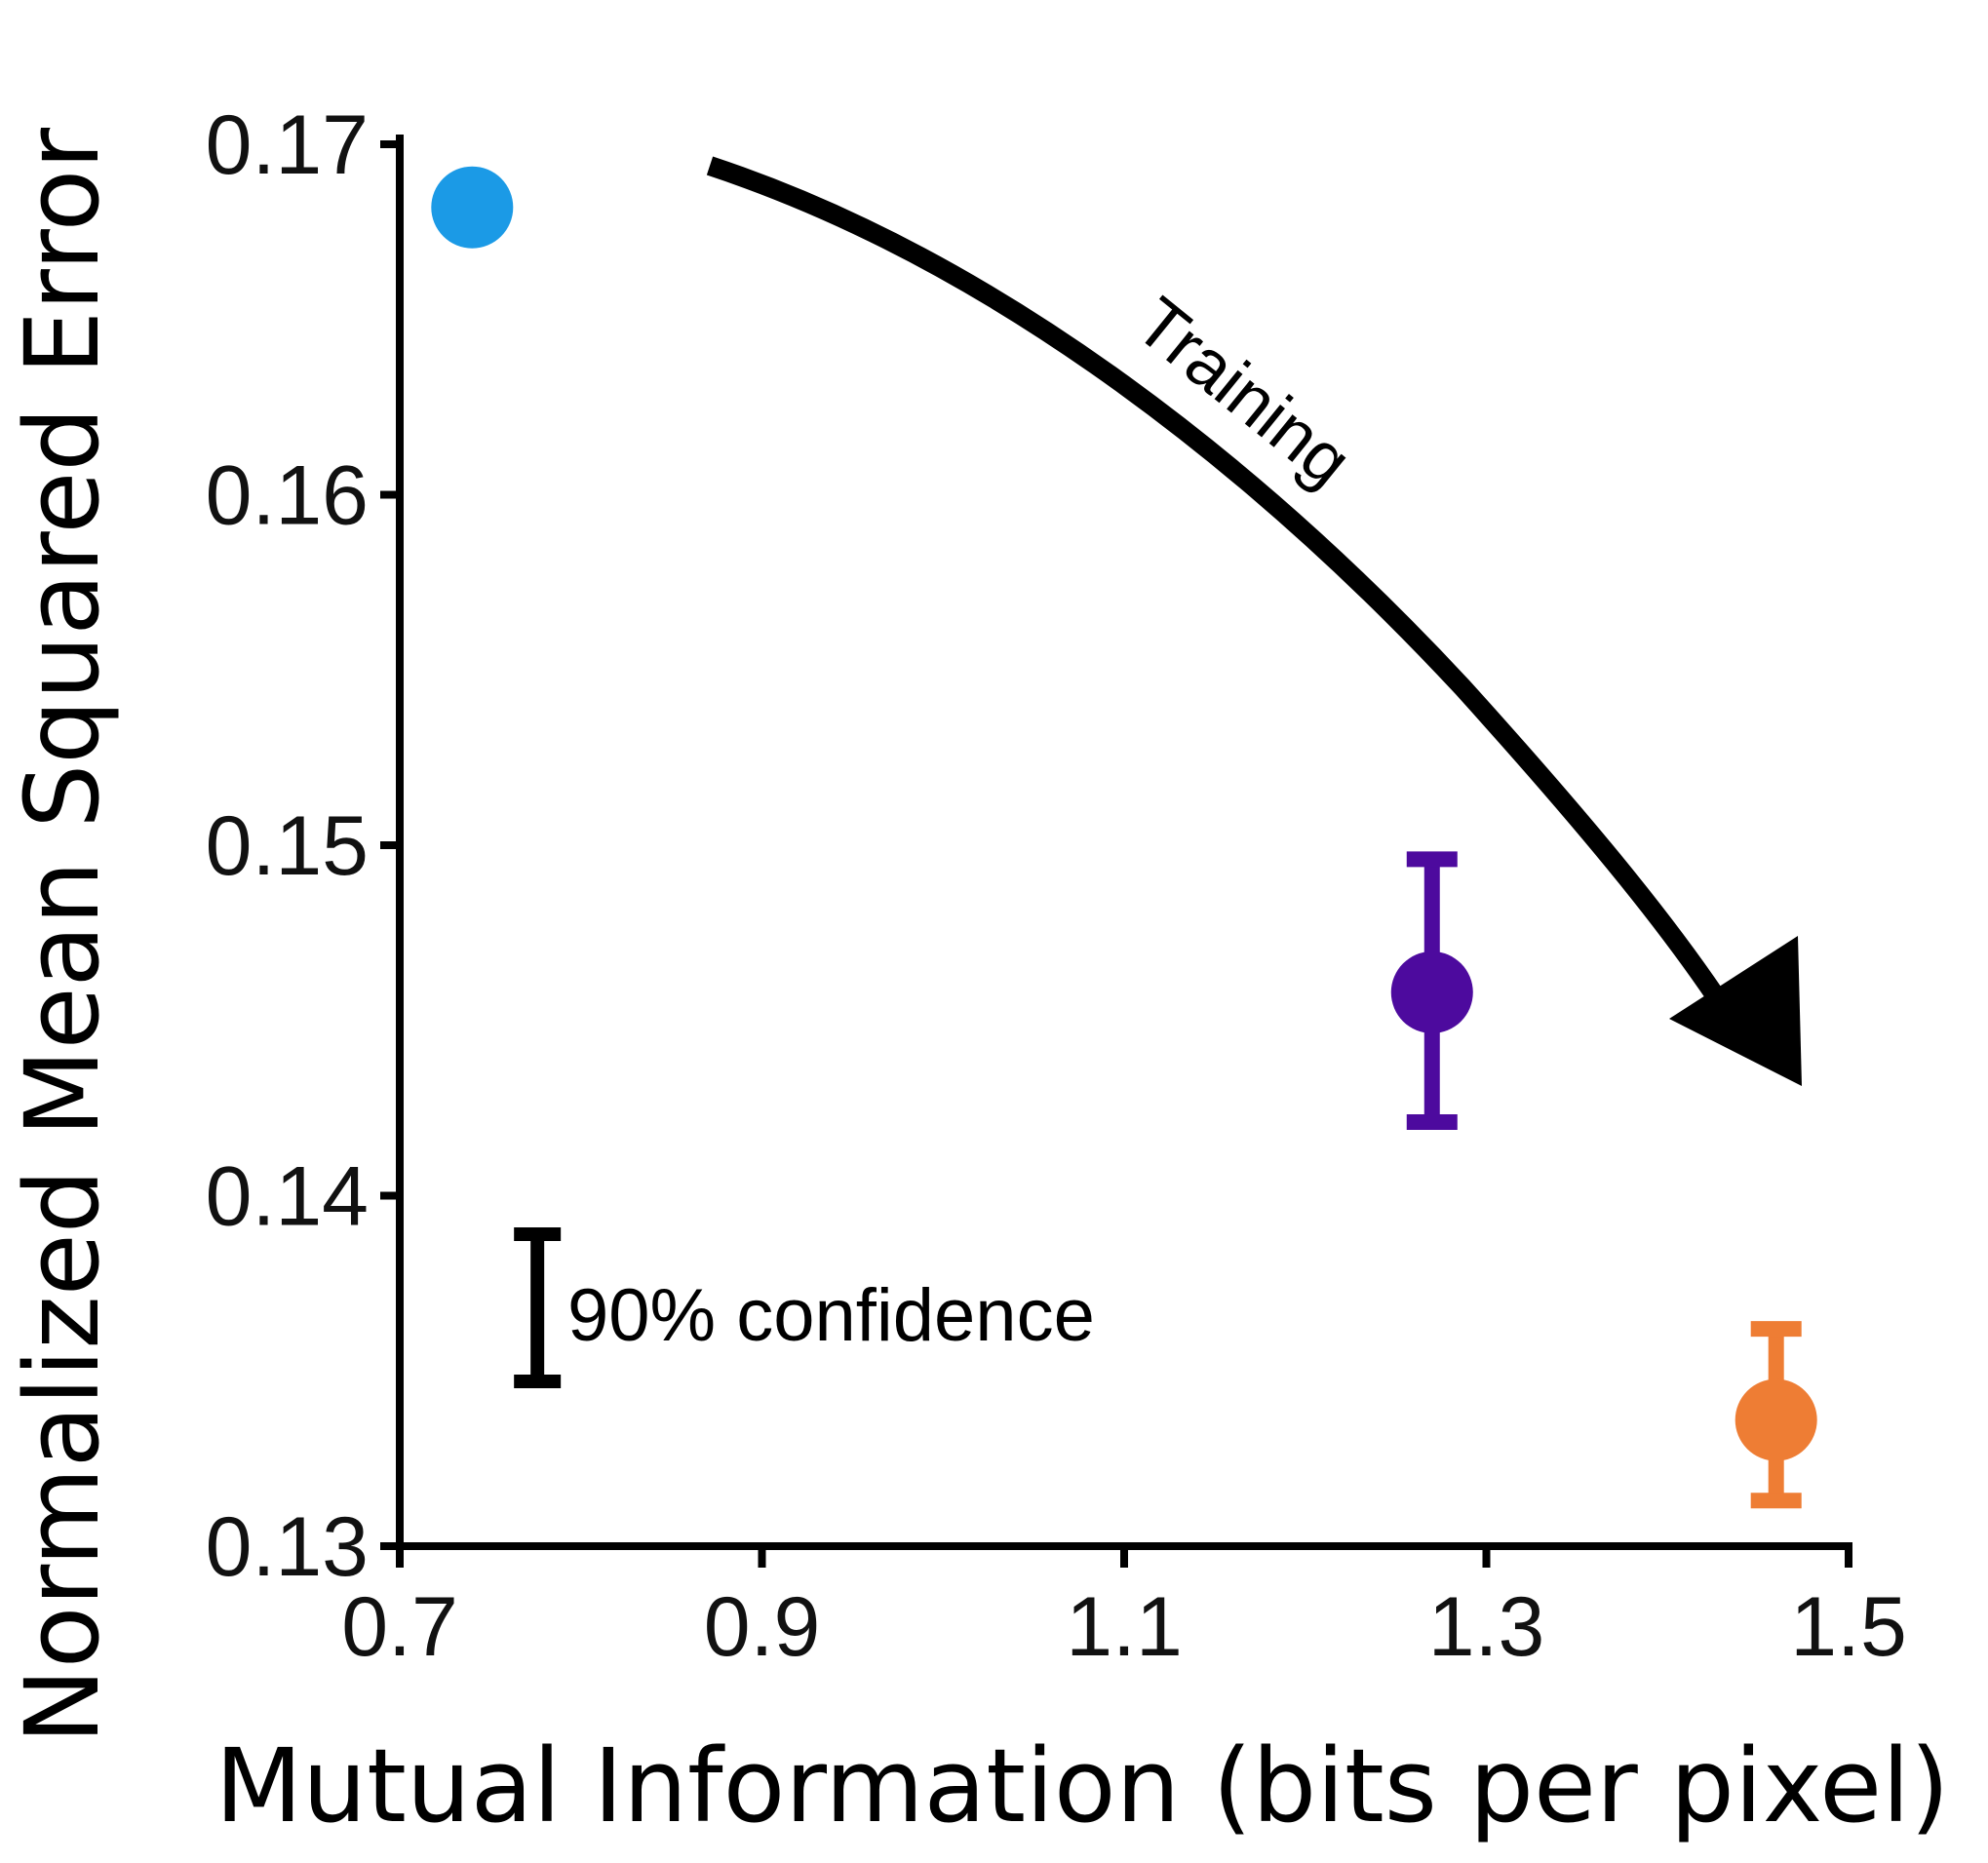  I want to click on x-tick-label: 0.7, so click(399, 1627).